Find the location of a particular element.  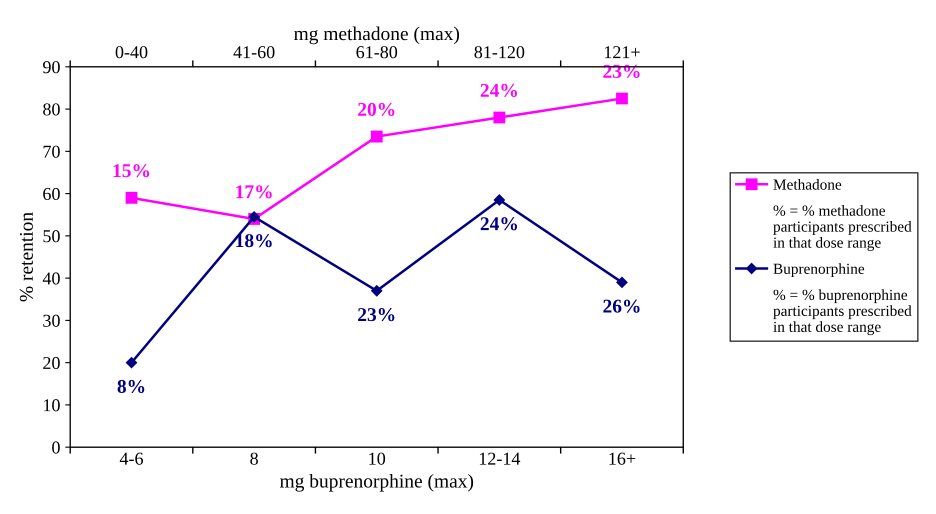

text: 41-60 is located at coordinates (253, 52).